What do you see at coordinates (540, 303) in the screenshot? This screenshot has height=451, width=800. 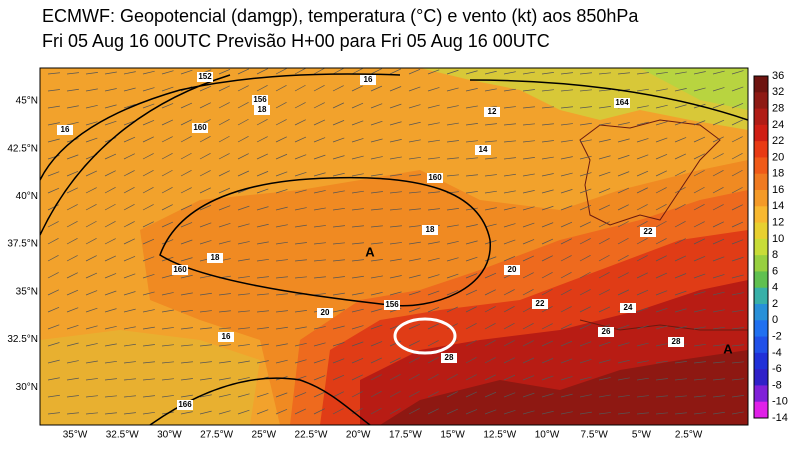 I see `contour-label: 22` at bounding box center [540, 303].